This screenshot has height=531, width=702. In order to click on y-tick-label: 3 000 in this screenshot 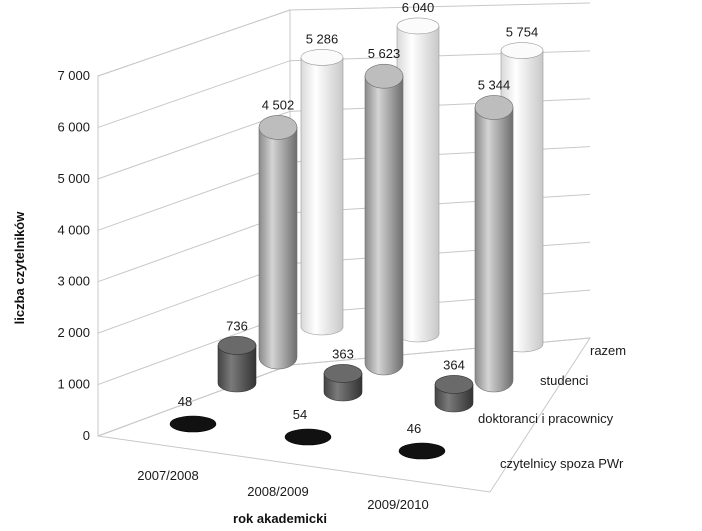, I will do `click(73, 281)`.